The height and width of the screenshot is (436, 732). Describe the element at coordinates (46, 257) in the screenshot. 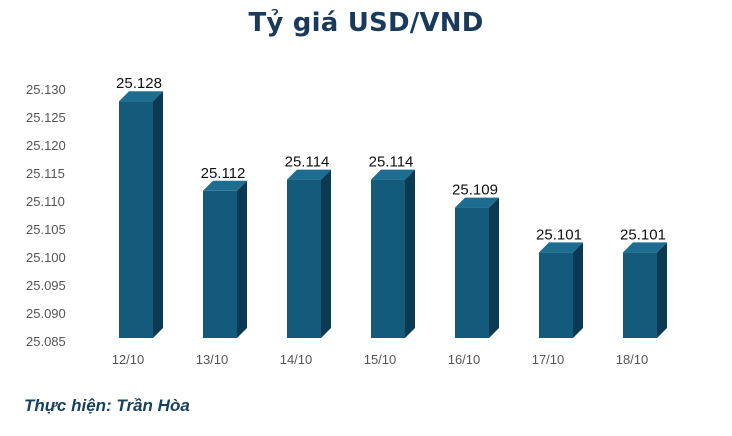

I see `y-tick-label: 25.100` at that location.